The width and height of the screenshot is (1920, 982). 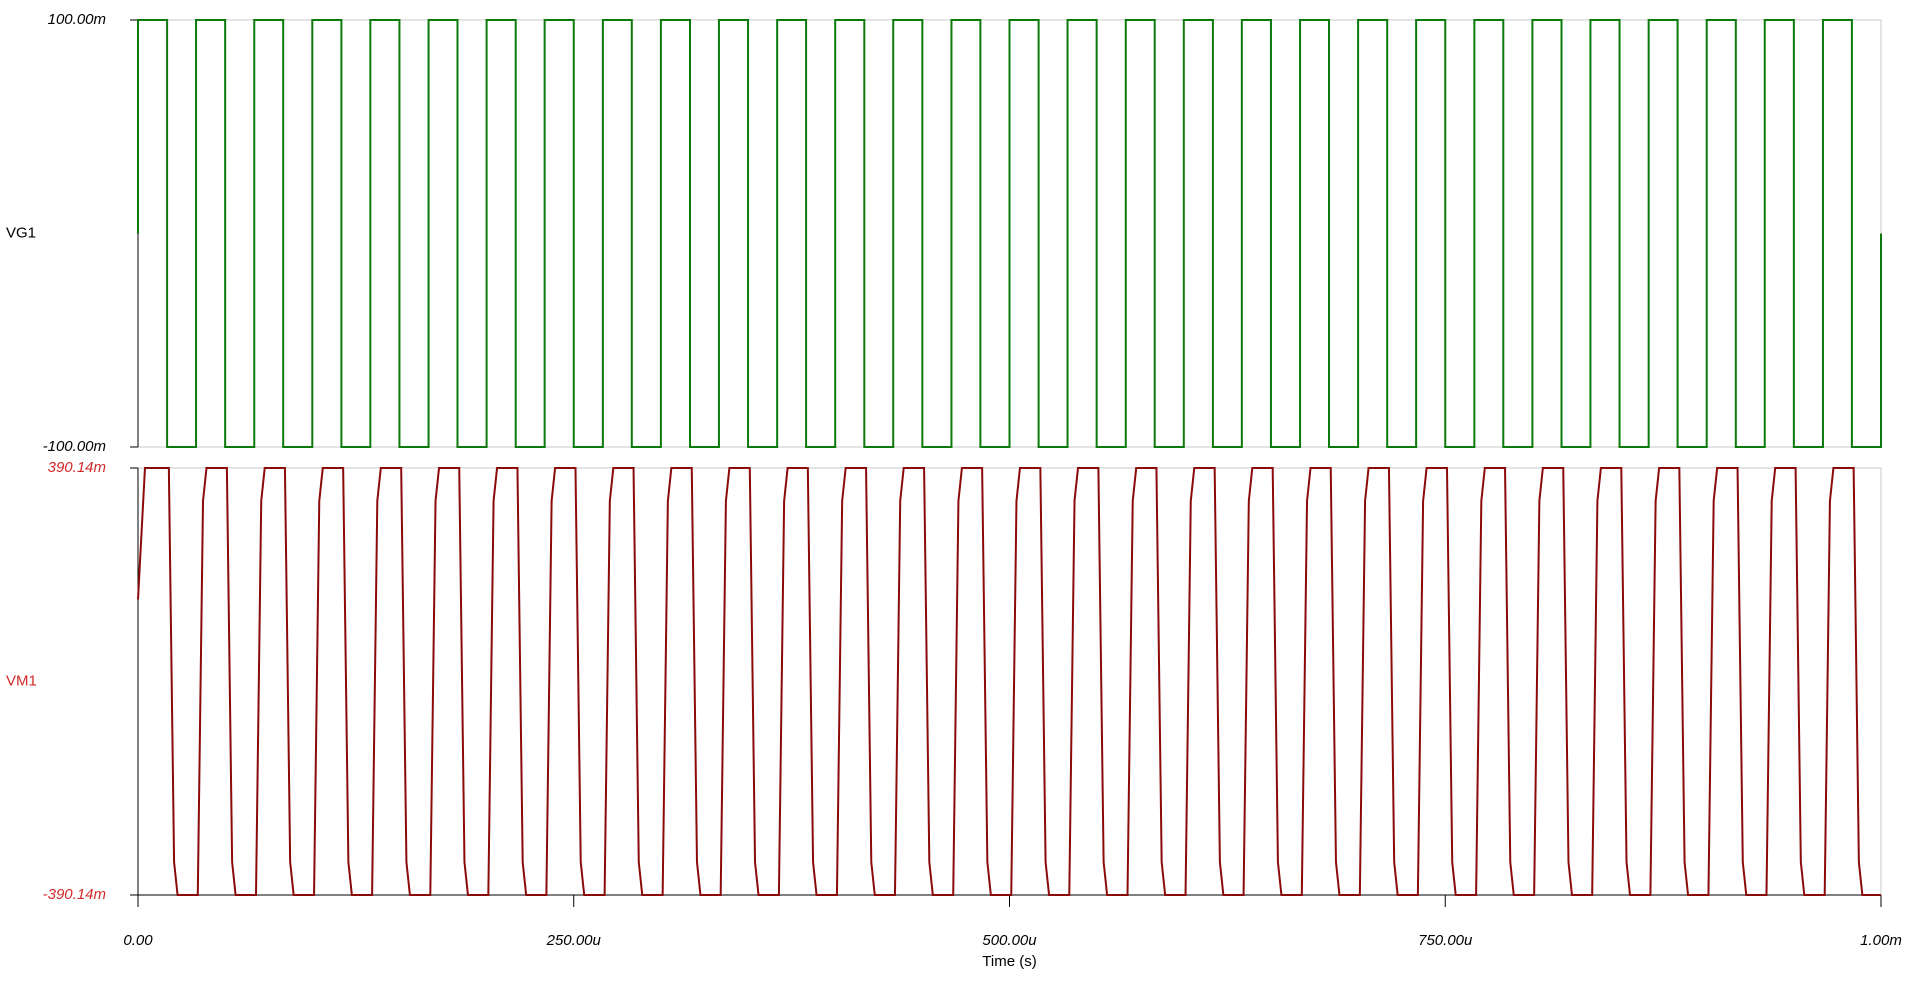 What do you see at coordinates (1881, 940) in the screenshot?
I see `x-tick-label: 1.00m` at bounding box center [1881, 940].